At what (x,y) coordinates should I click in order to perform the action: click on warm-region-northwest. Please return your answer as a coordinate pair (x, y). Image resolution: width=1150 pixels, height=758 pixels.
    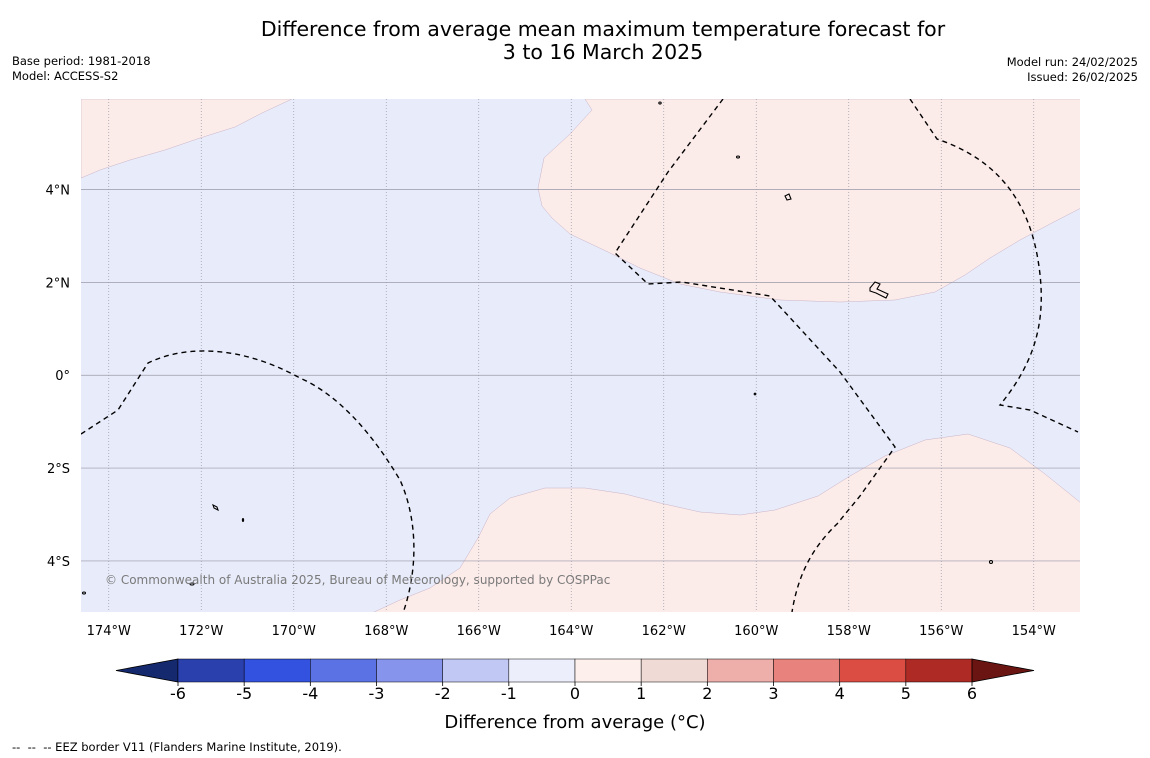
    Looking at the image, I should click on (187, 139).